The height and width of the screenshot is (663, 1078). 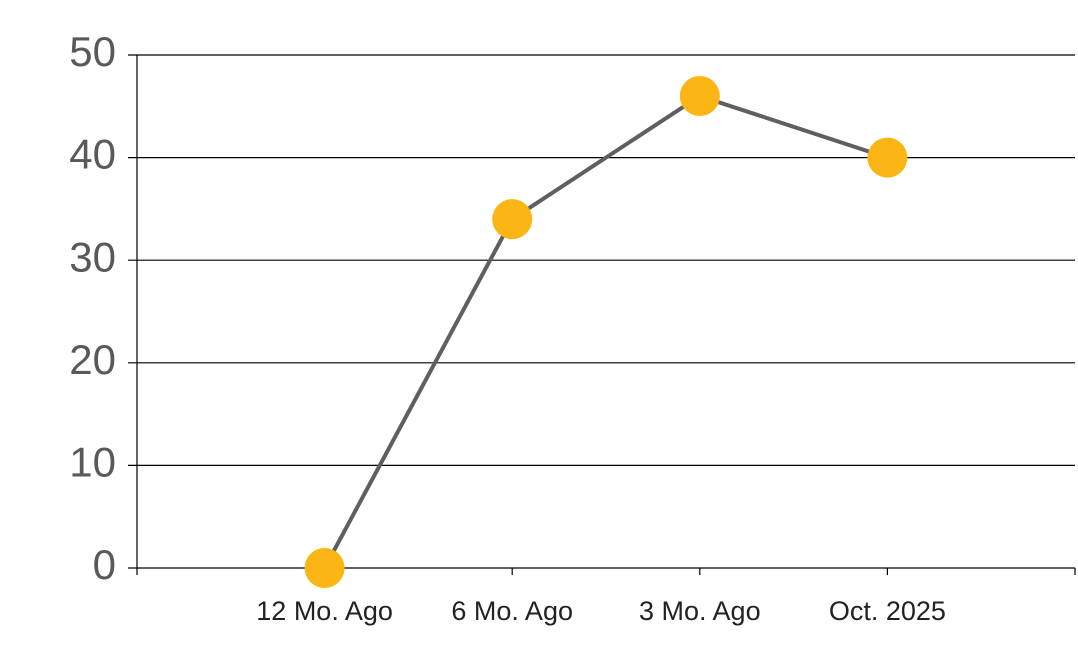 What do you see at coordinates (92, 256) in the screenshot?
I see `y-tick-label: 30` at bounding box center [92, 256].